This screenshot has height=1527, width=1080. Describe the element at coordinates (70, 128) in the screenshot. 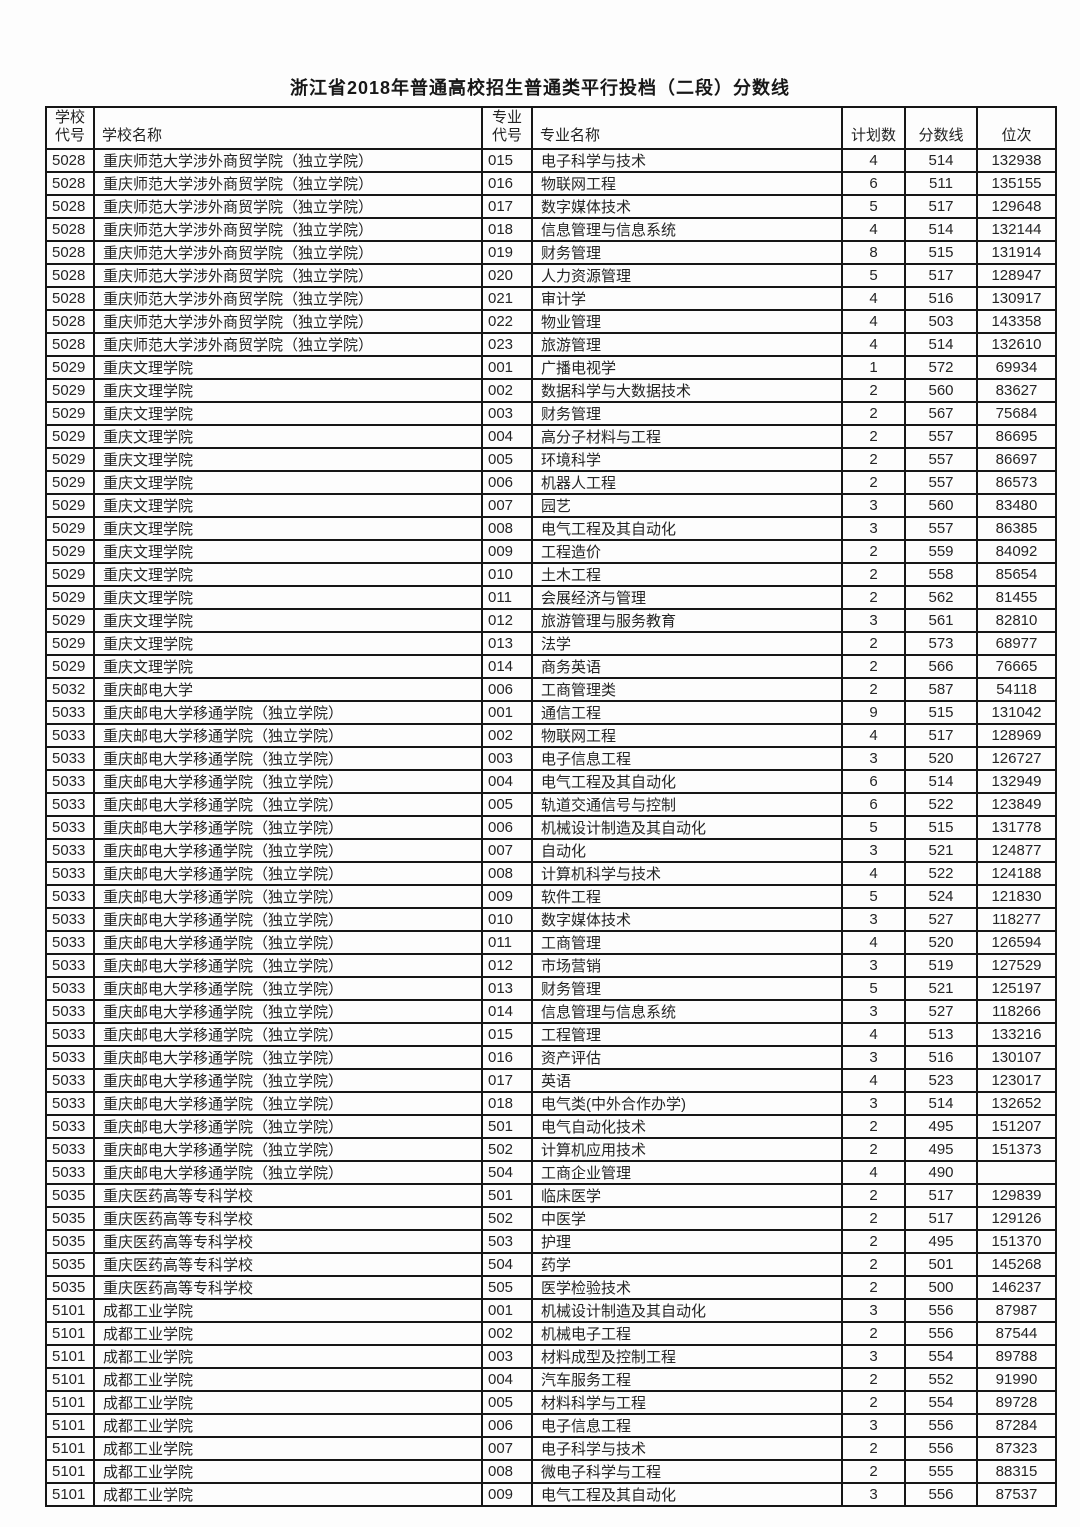

I see `header-school-code: 学校 代号` at that location.